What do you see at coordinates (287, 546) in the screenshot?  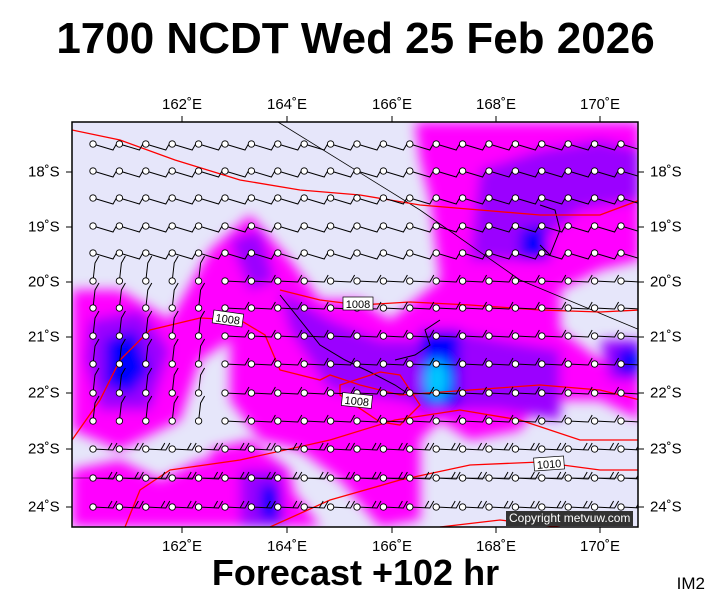 I see `lon-label-bottom: 164˚E` at bounding box center [287, 546].